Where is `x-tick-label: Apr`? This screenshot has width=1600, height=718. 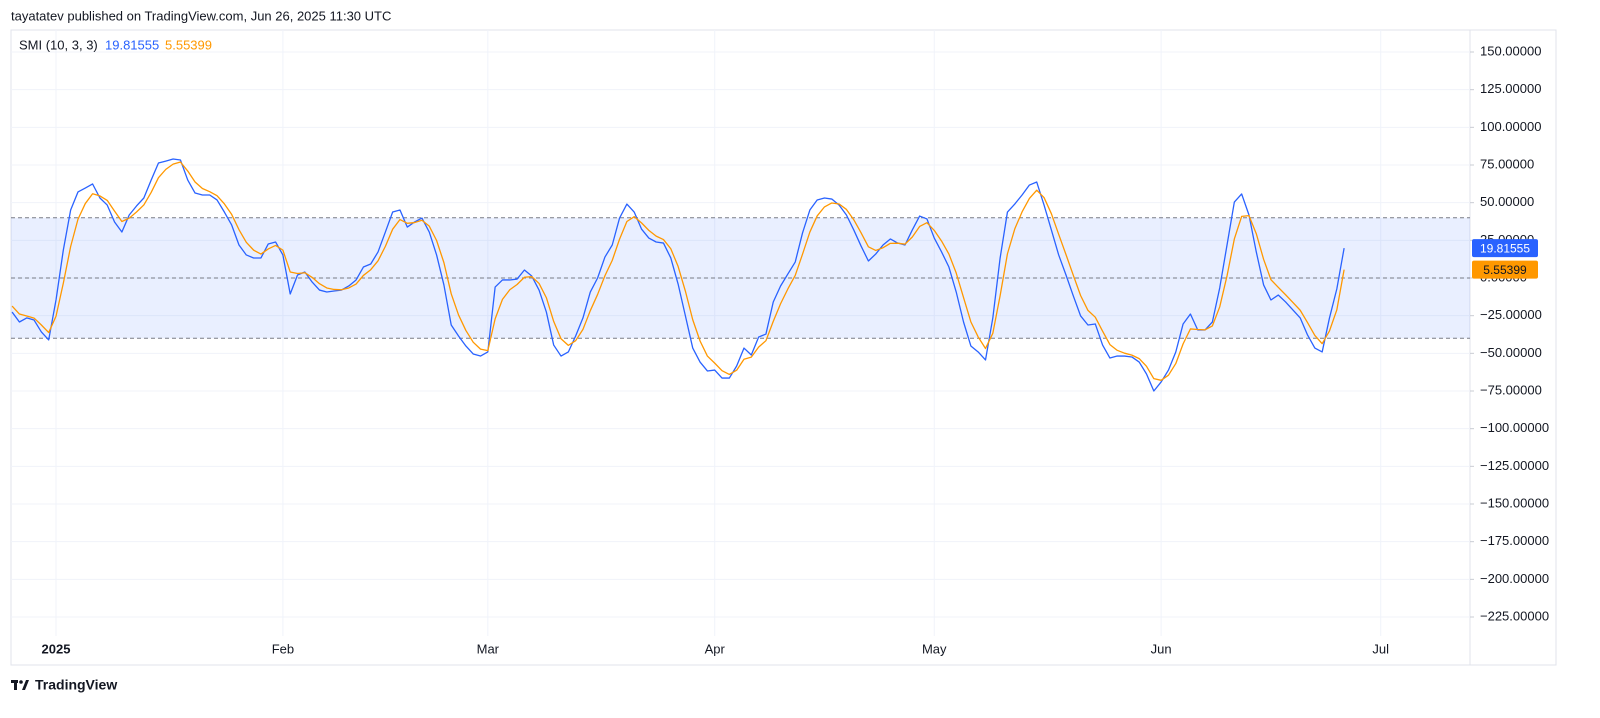 x-tick-label: Apr is located at coordinates (715, 648).